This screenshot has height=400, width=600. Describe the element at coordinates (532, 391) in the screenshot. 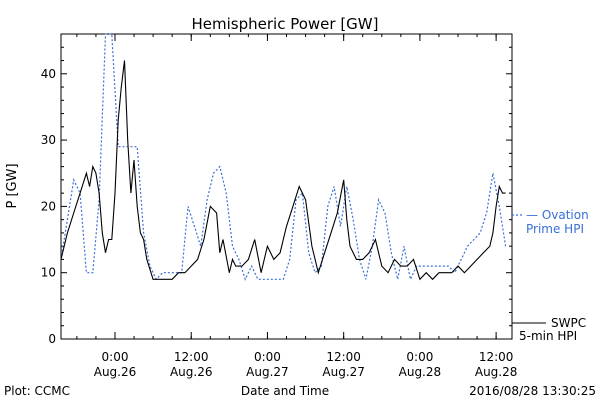

I see `footer-timestamp: 2016/08/28 13:30:25` at that location.